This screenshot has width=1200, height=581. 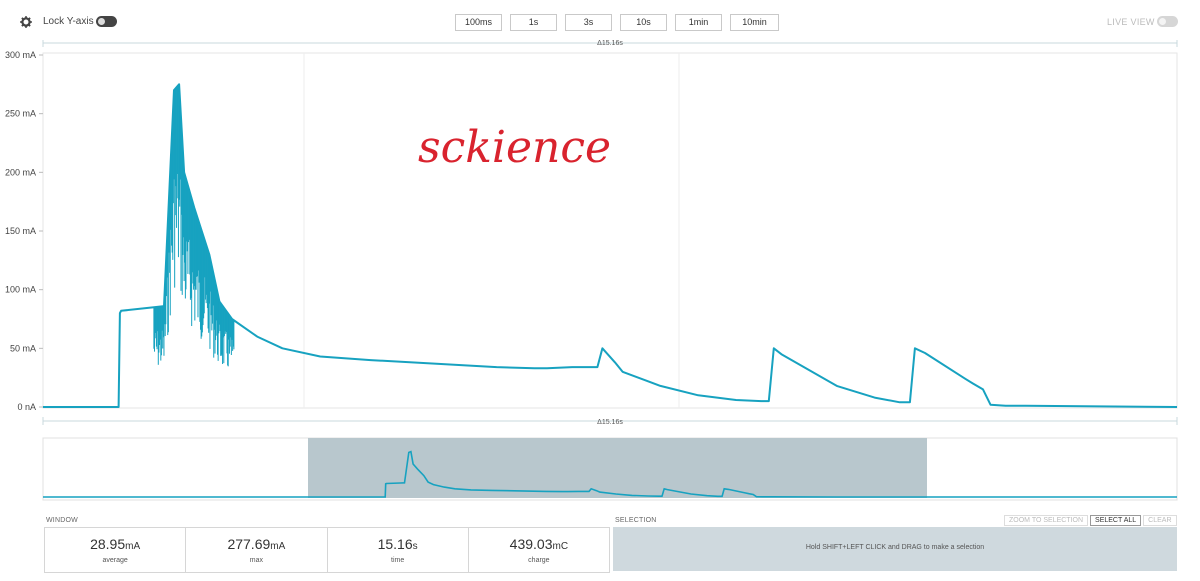 I want to click on zoom-3s-button: 3s, so click(x=588, y=22).